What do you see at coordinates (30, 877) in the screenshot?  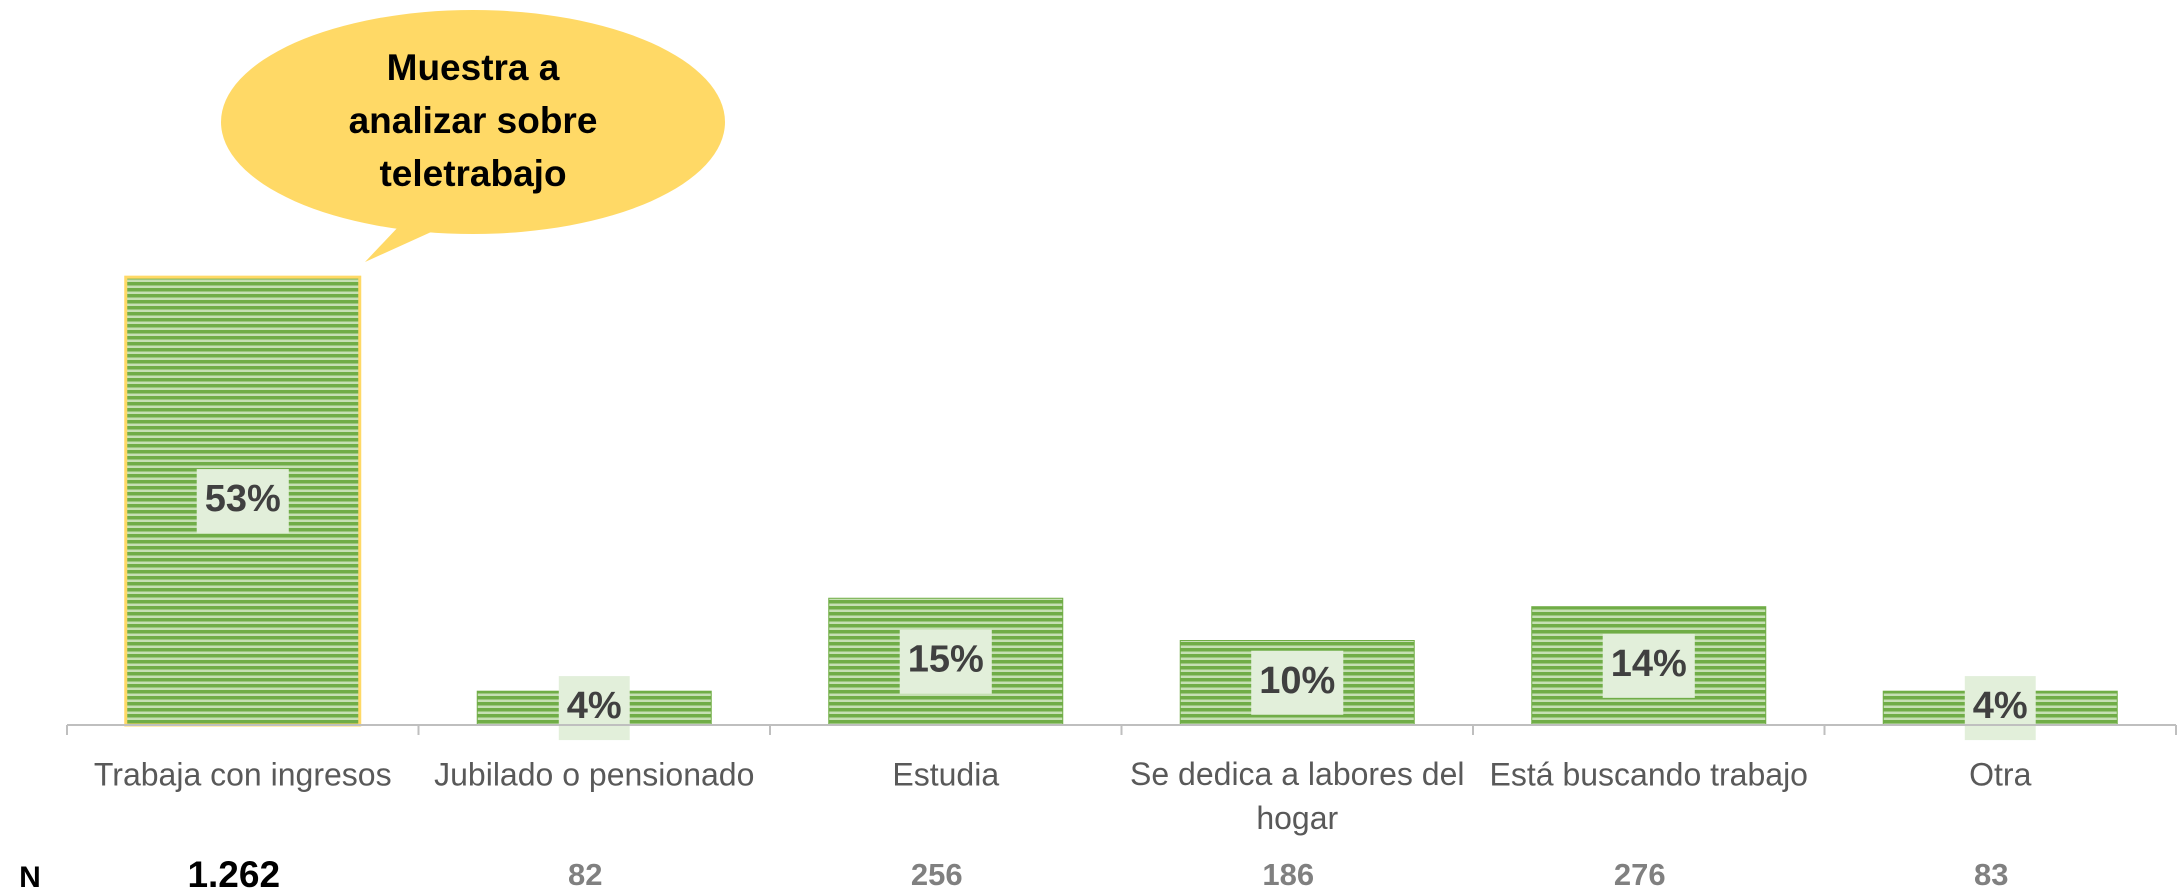 I see `n-label: N` at bounding box center [30, 877].